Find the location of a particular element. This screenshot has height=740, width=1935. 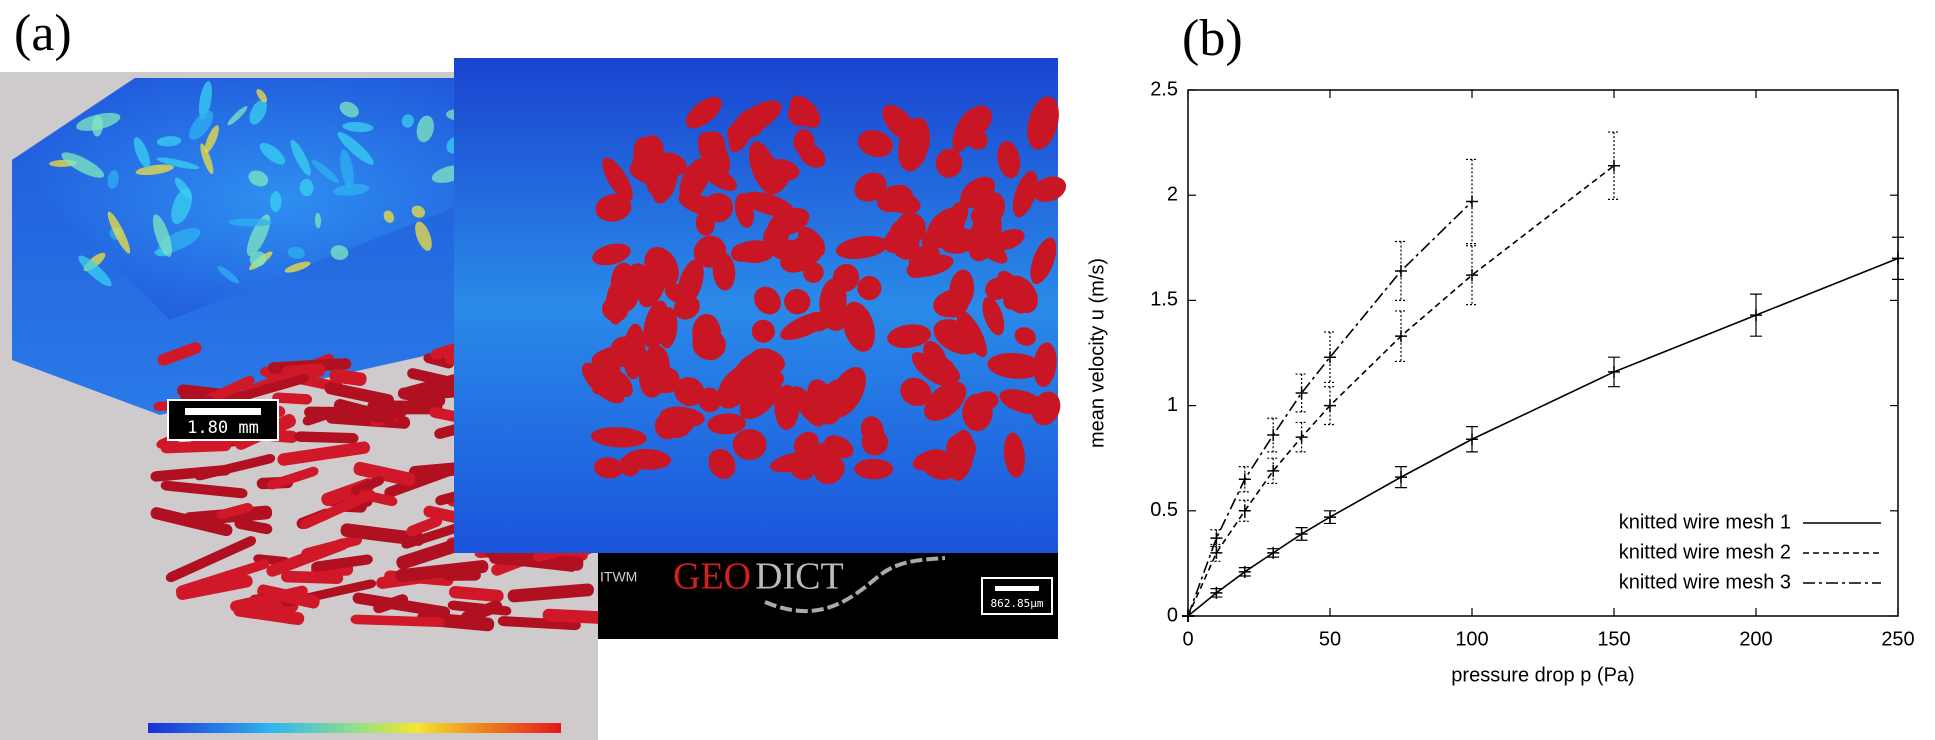

y-tick-label: 2 is located at coordinates (1172, 194).